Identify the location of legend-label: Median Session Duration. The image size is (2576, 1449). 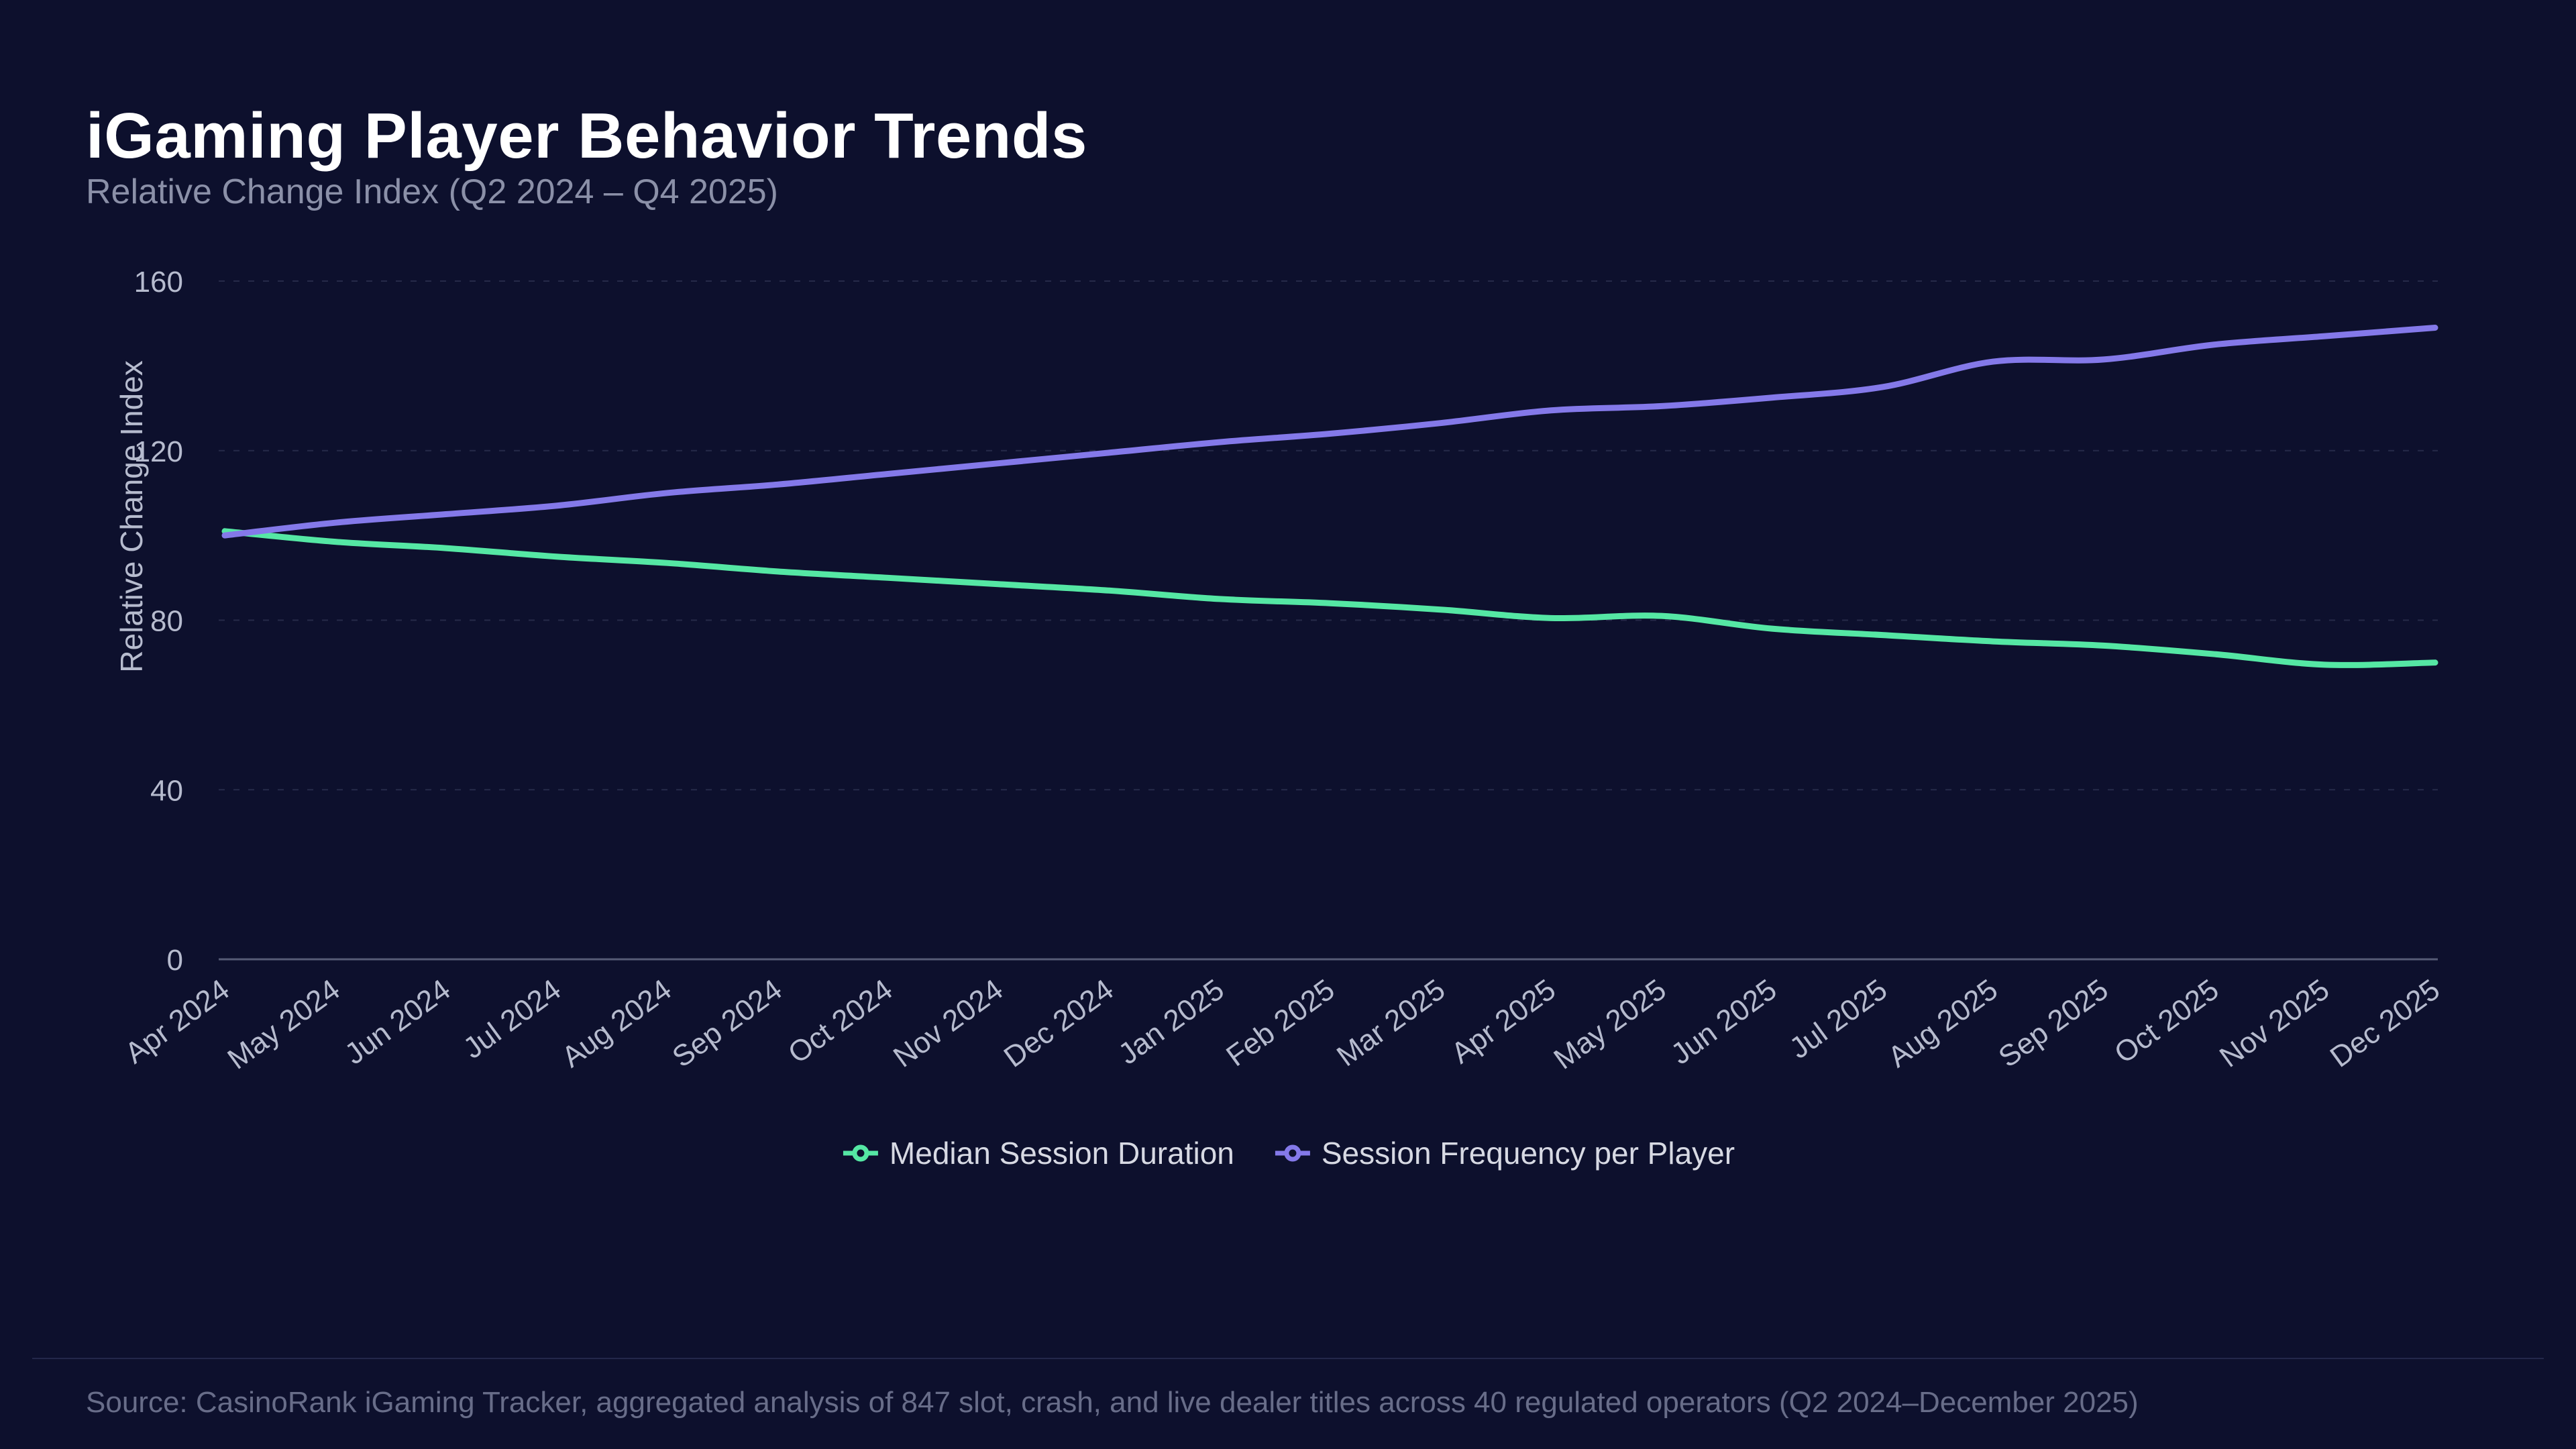
(1061, 1153).